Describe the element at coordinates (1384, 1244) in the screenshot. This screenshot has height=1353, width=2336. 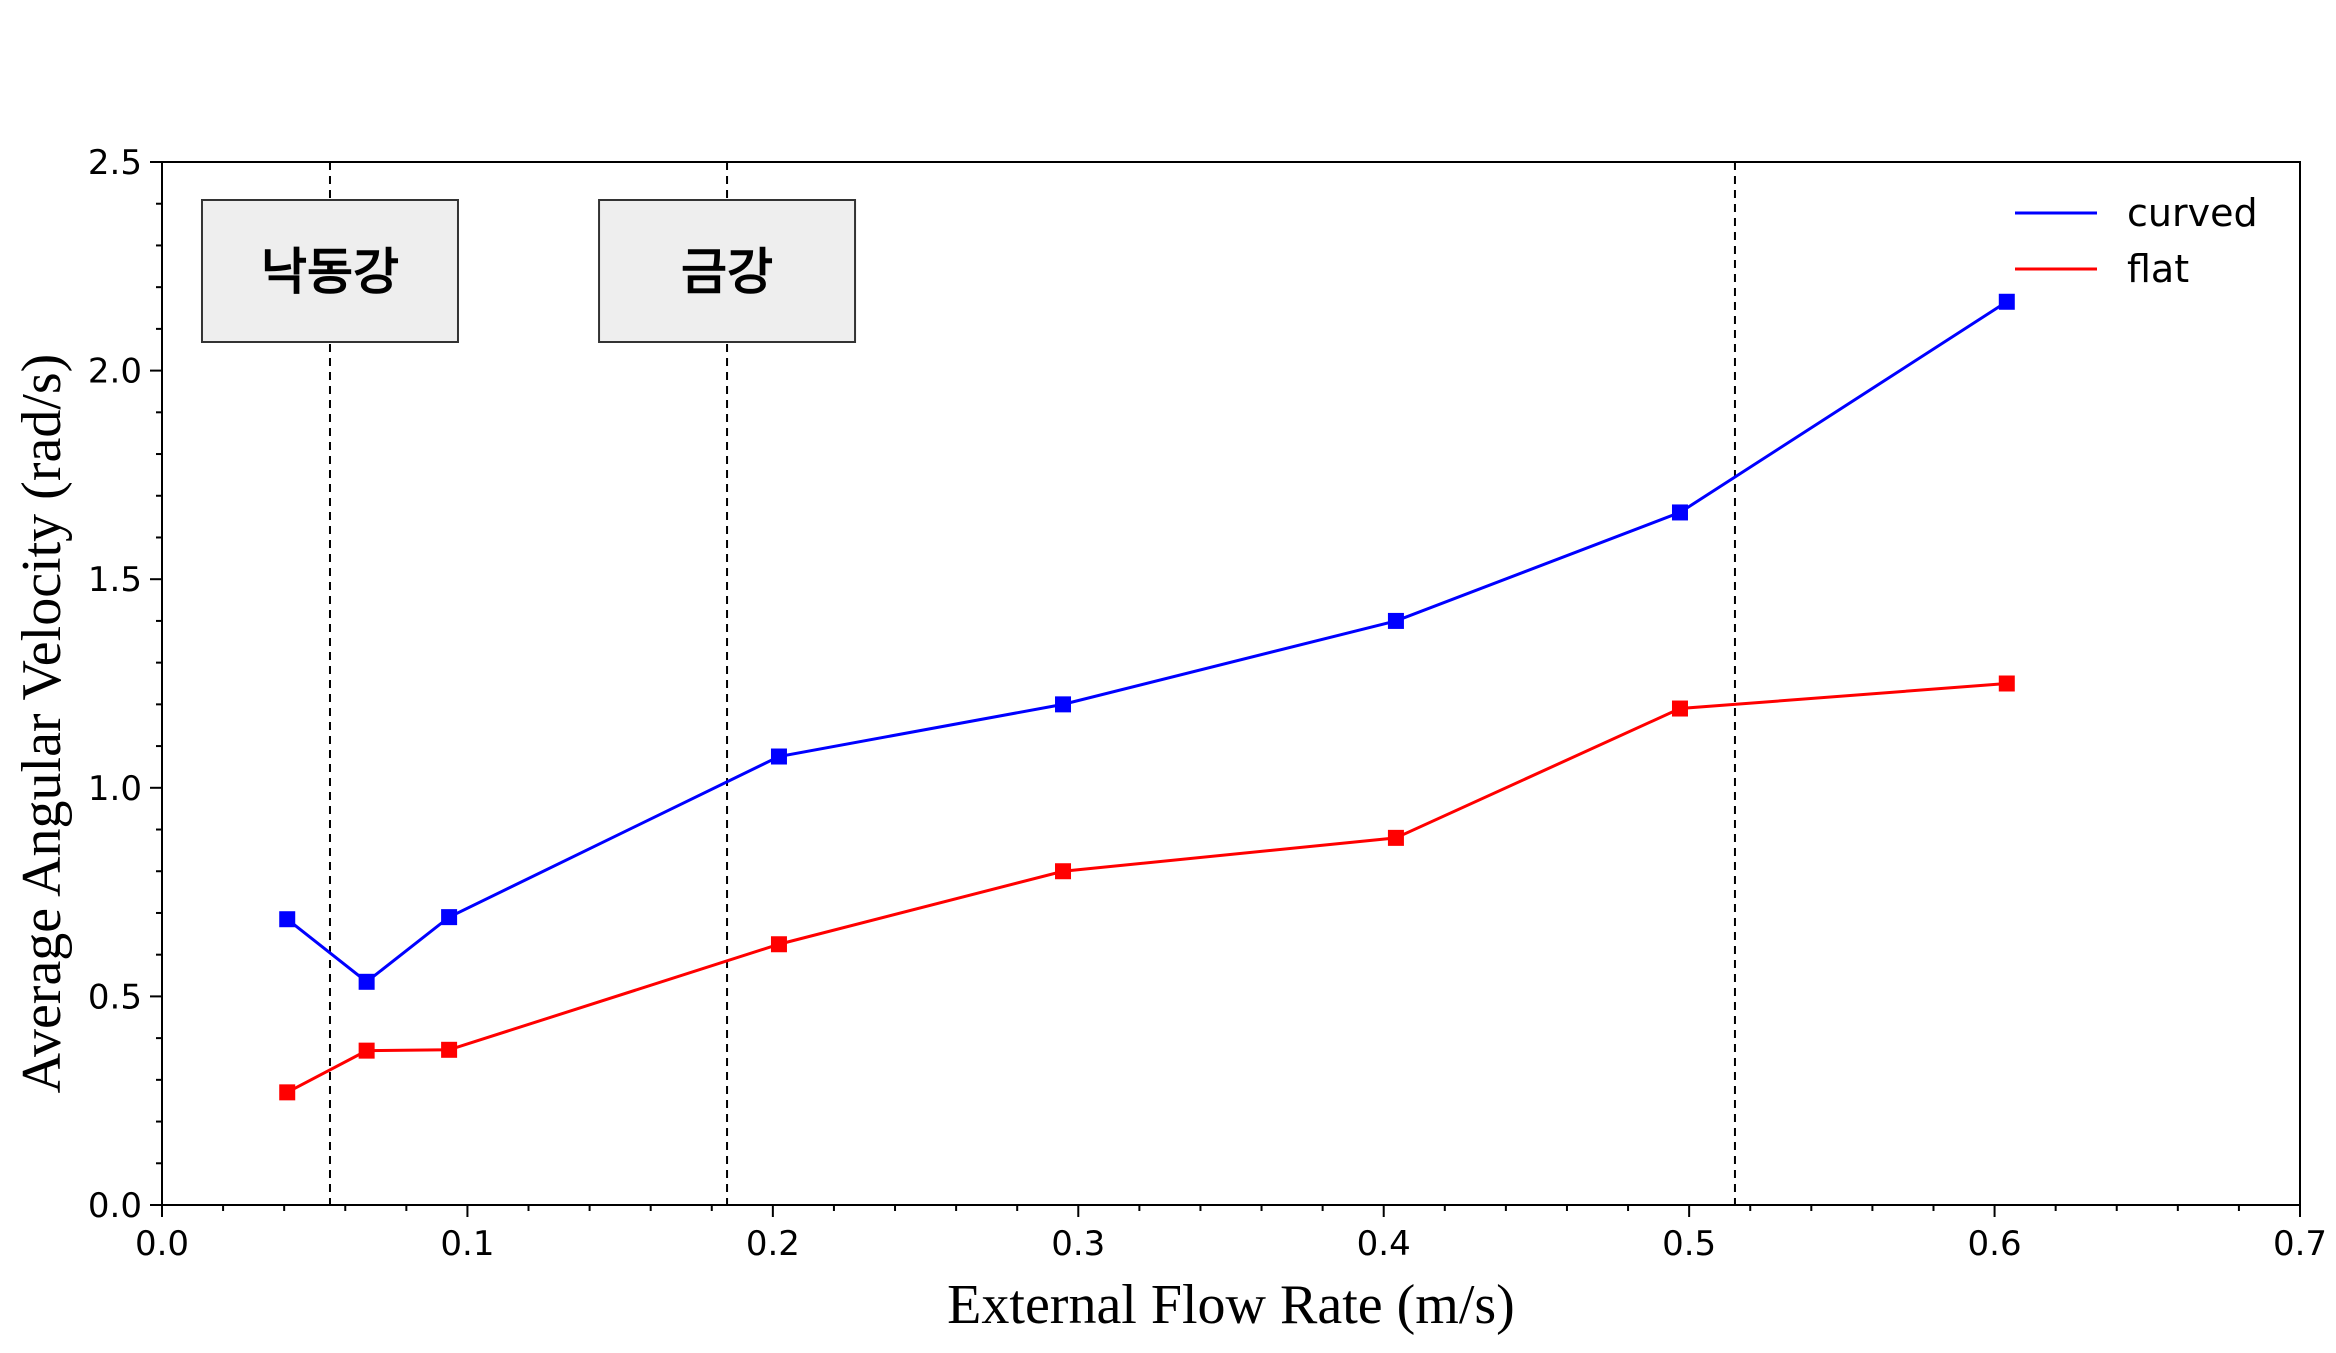
I see `x-tick-label: 0.4` at that location.